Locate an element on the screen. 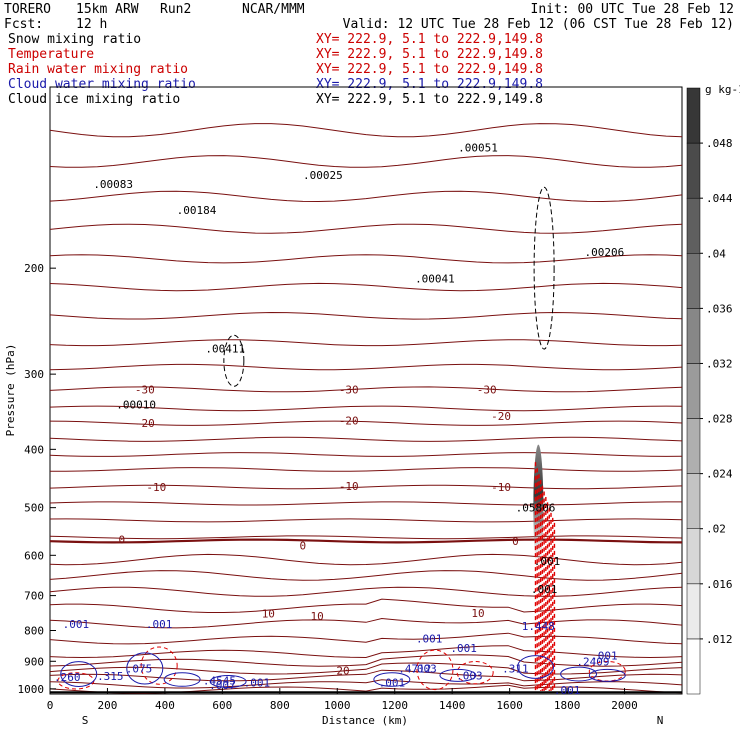 The height and width of the screenshot is (740, 740). y-tick-label: 700 is located at coordinates (34, 596).